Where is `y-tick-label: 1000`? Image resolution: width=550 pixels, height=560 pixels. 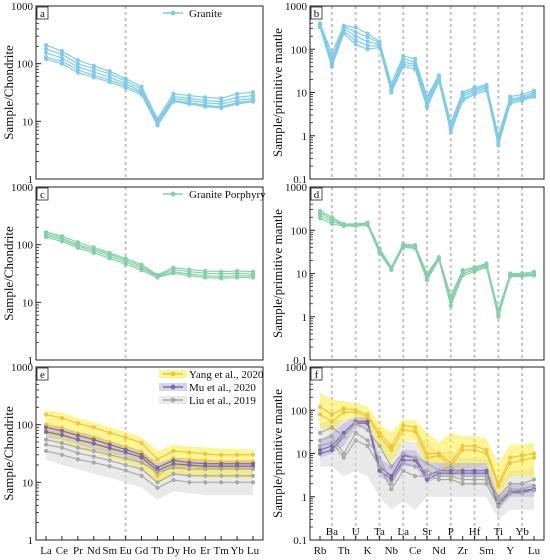 y-tick-label: 1000 is located at coordinates (22, 368).